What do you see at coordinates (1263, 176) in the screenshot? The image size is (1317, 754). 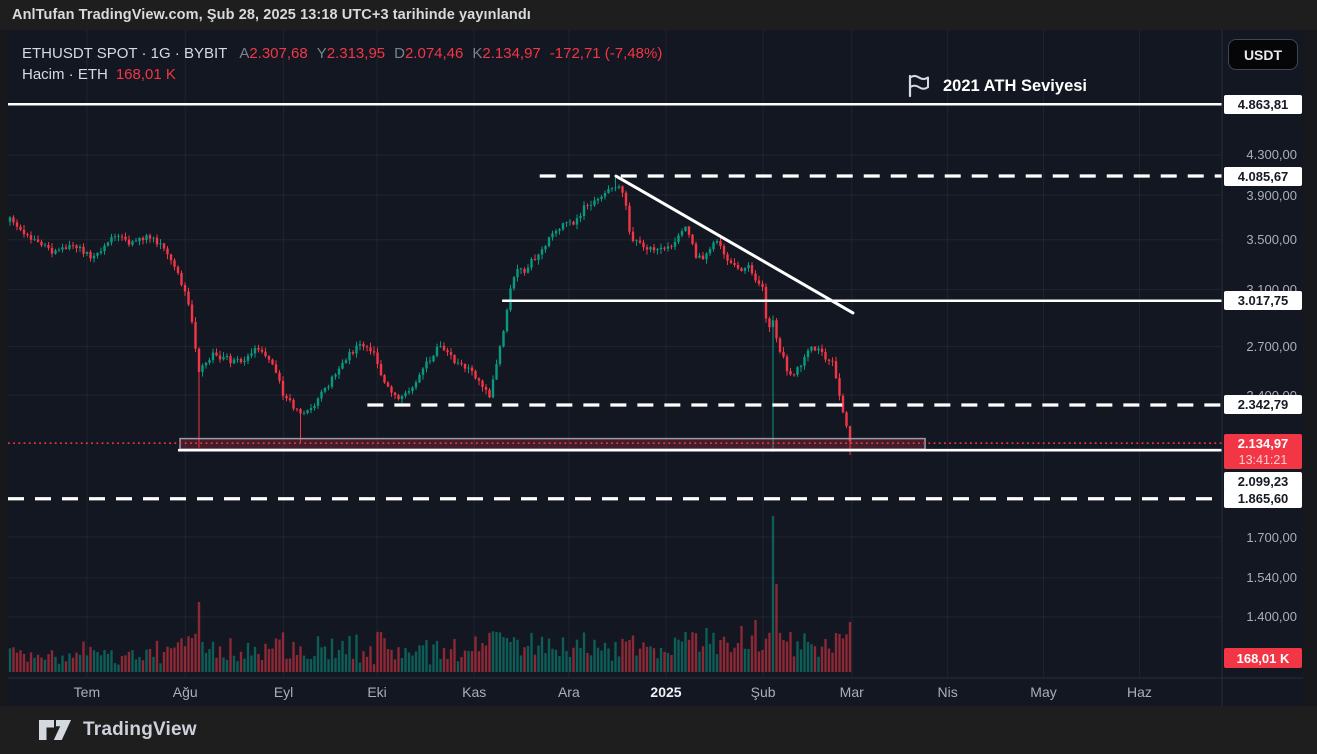 I see `level-price-label: 4.085,67` at bounding box center [1263, 176].